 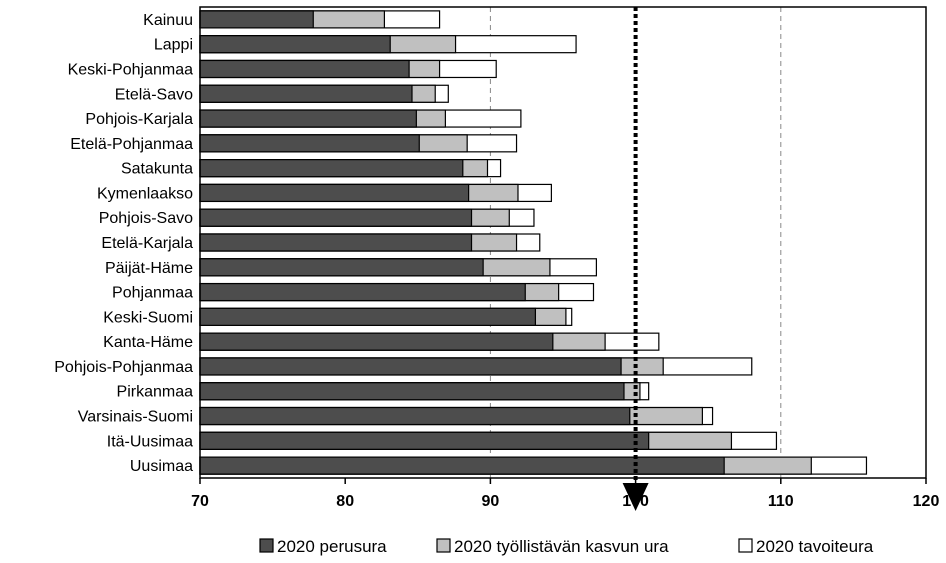 What do you see at coordinates (635, 501) in the screenshot?
I see `tick-label: 100` at bounding box center [635, 501].